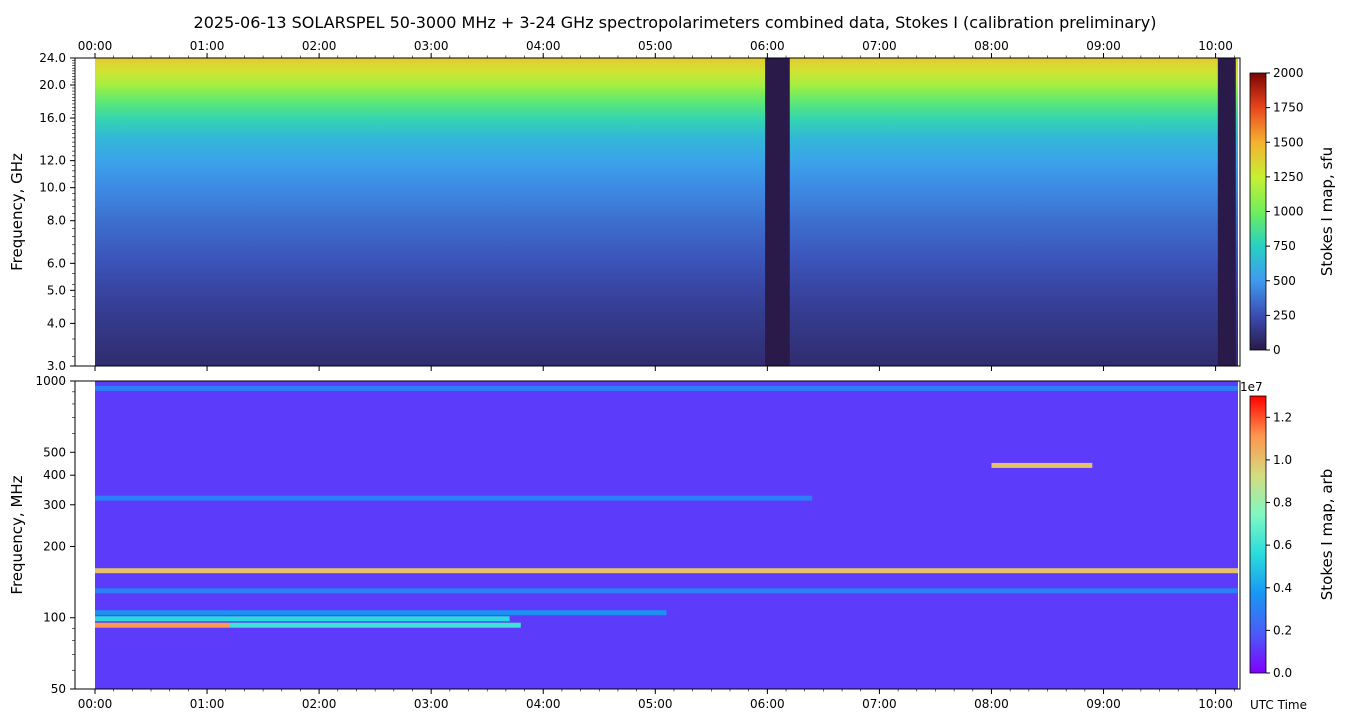  I want to click on bottom-colorbar-exponent: 1e7, so click(1251, 387).